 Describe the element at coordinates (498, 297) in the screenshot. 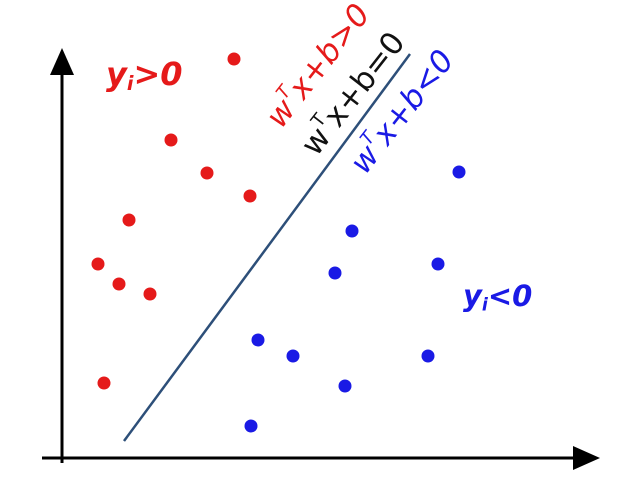

I see `label-region-negative: yi<0` at that location.